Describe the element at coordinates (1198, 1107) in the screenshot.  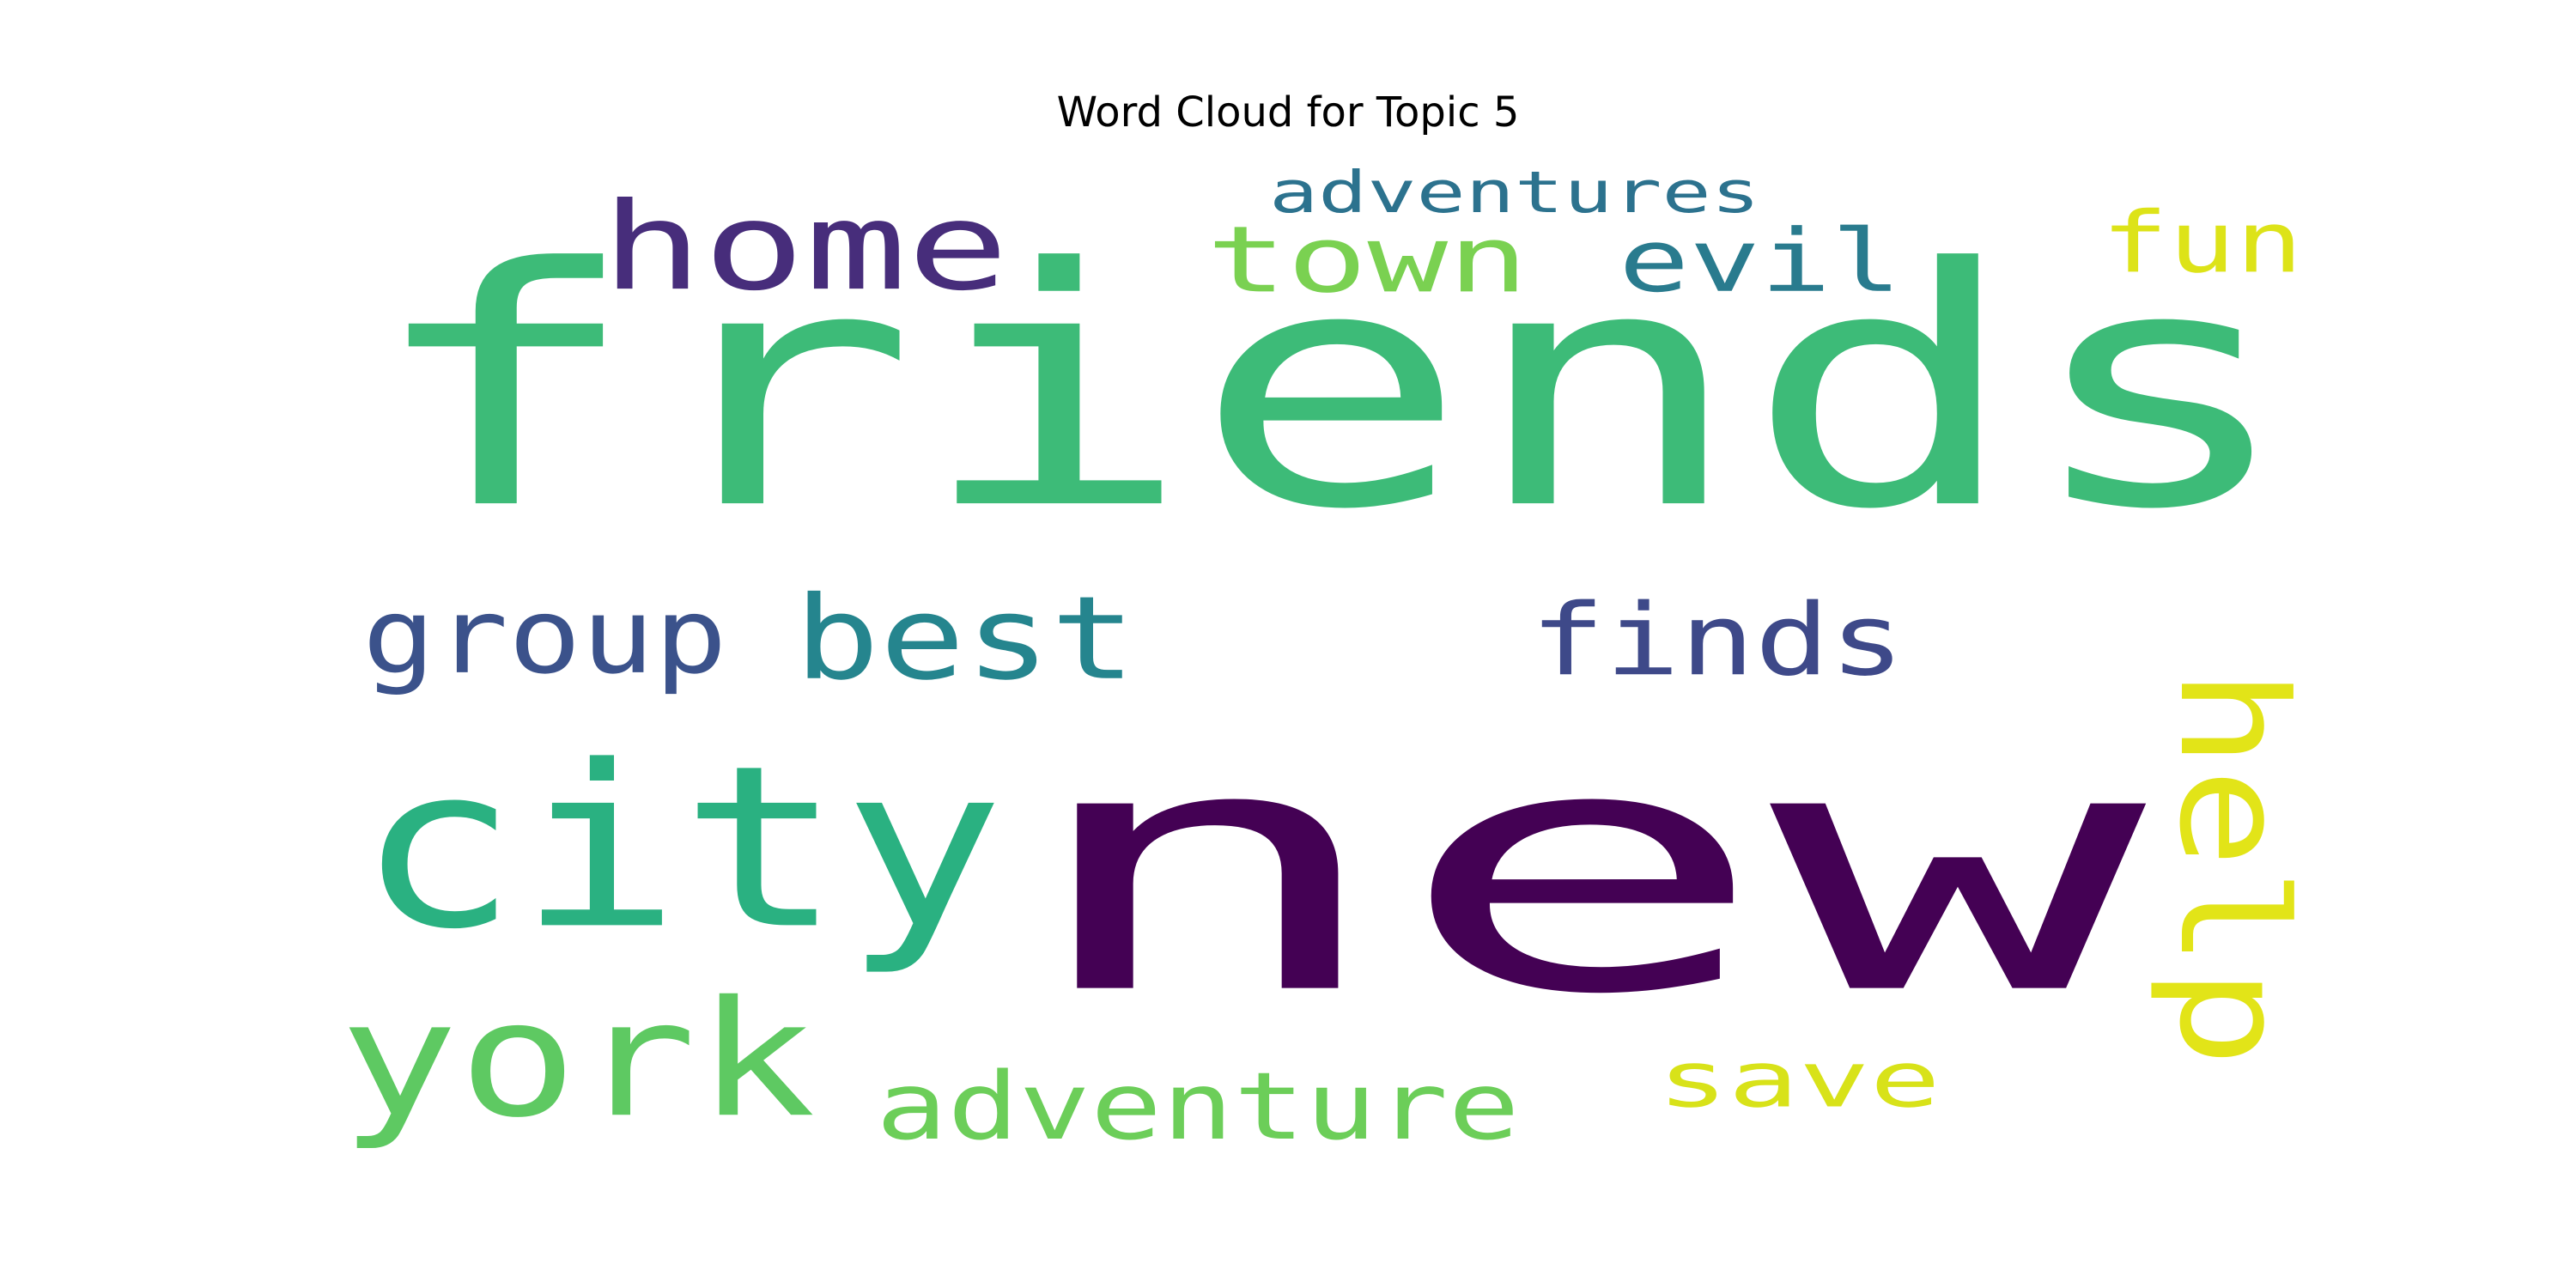
I see `word-adventure: adventure` at that location.